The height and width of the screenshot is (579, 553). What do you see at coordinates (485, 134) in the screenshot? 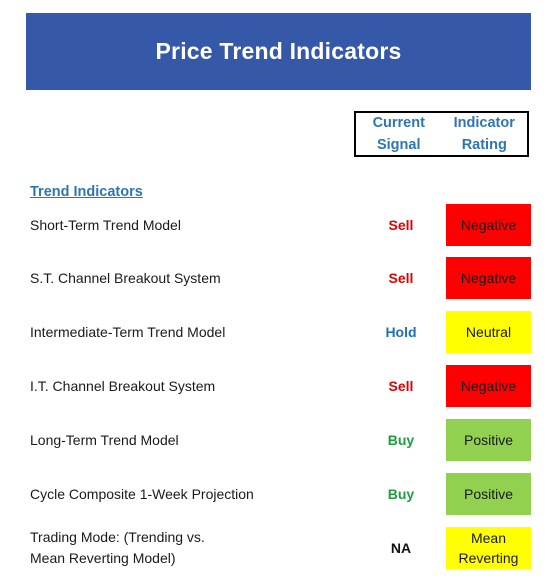
I see `indicator-rating-header: Indicator Rating` at bounding box center [485, 134].